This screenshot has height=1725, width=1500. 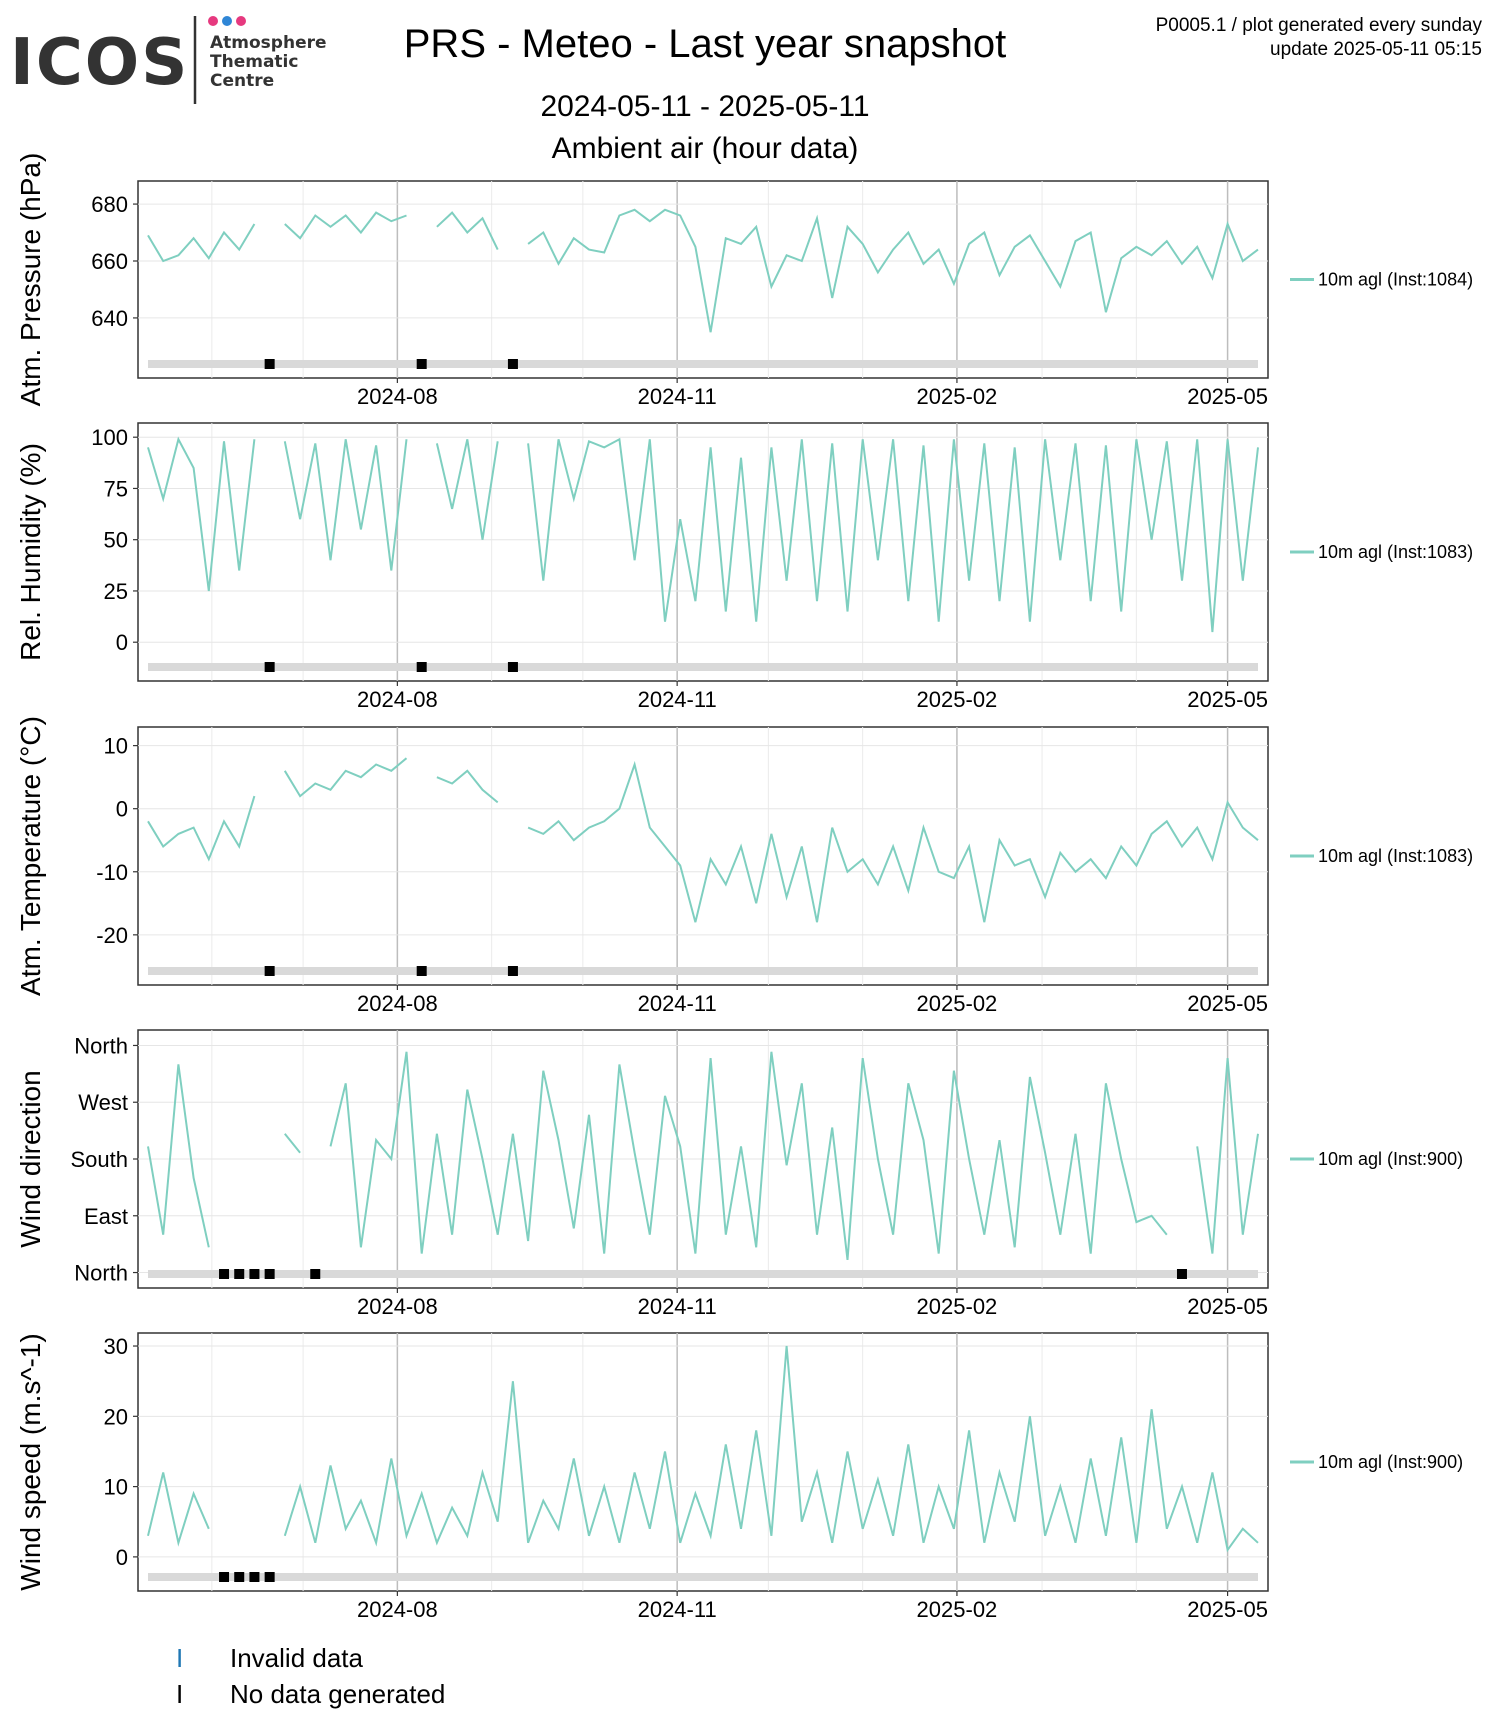 What do you see at coordinates (116, 1346) in the screenshot?
I see `y-tick-label: 30` at bounding box center [116, 1346].